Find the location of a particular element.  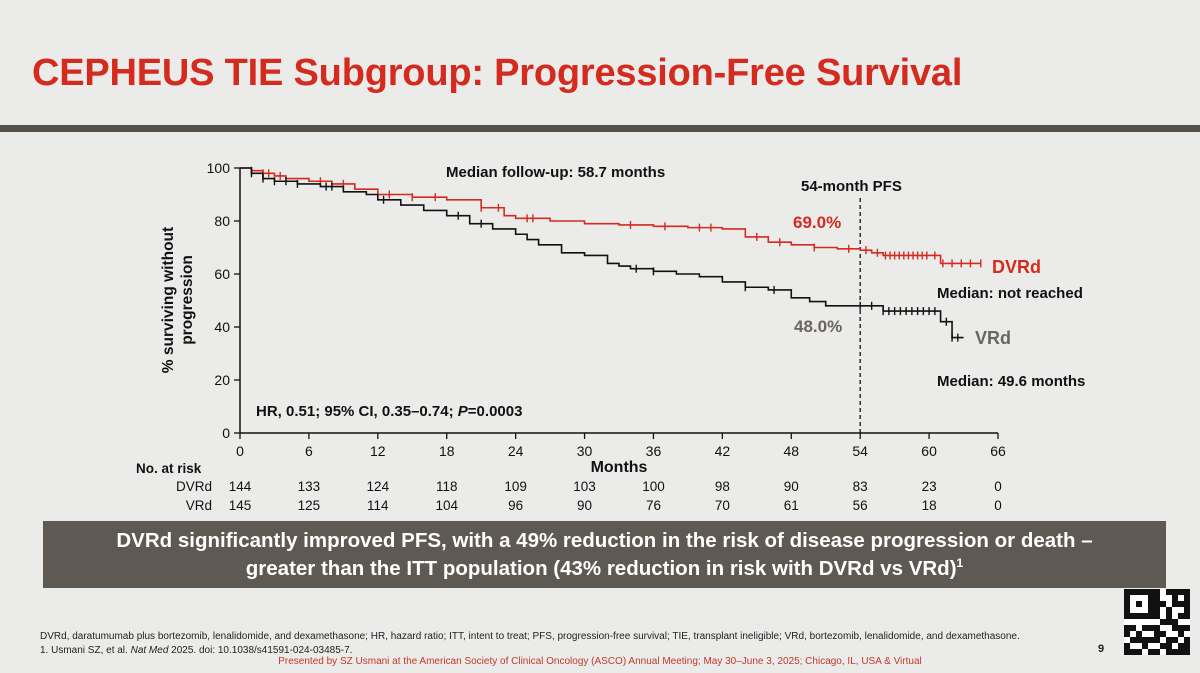

risk-table-cell: 61 is located at coordinates (791, 505).